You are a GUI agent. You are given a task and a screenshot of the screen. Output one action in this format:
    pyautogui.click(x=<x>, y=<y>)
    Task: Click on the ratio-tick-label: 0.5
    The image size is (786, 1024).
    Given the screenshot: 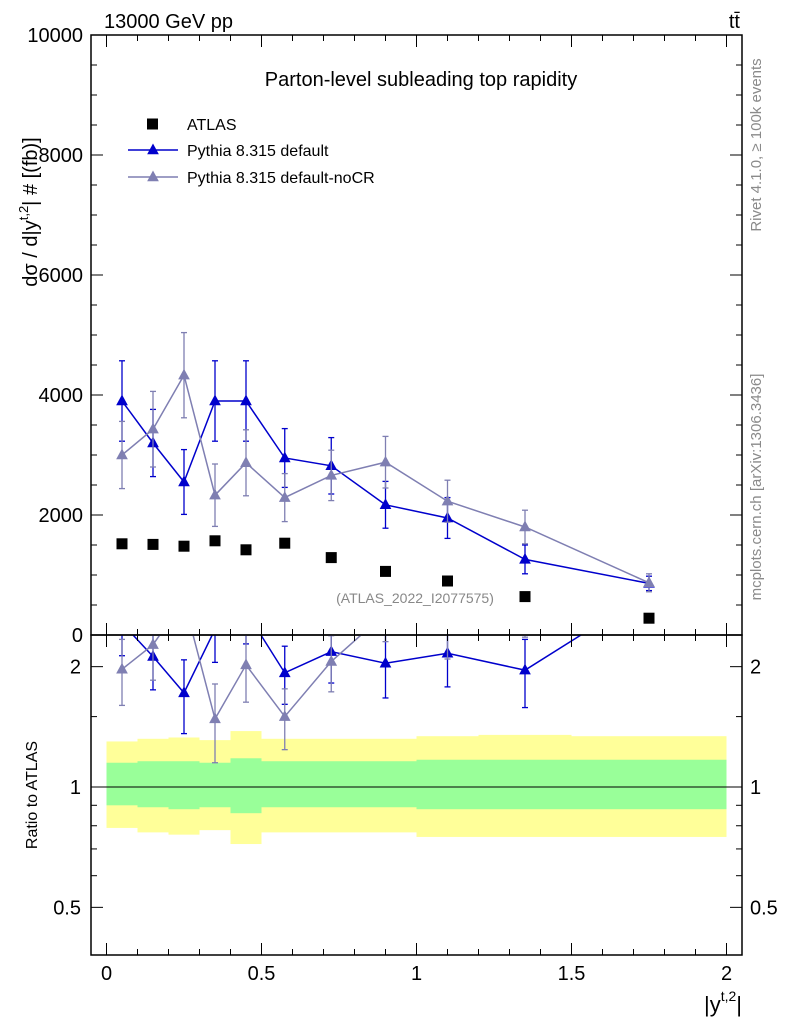 What is the action you would take?
    pyautogui.click(x=67, y=908)
    